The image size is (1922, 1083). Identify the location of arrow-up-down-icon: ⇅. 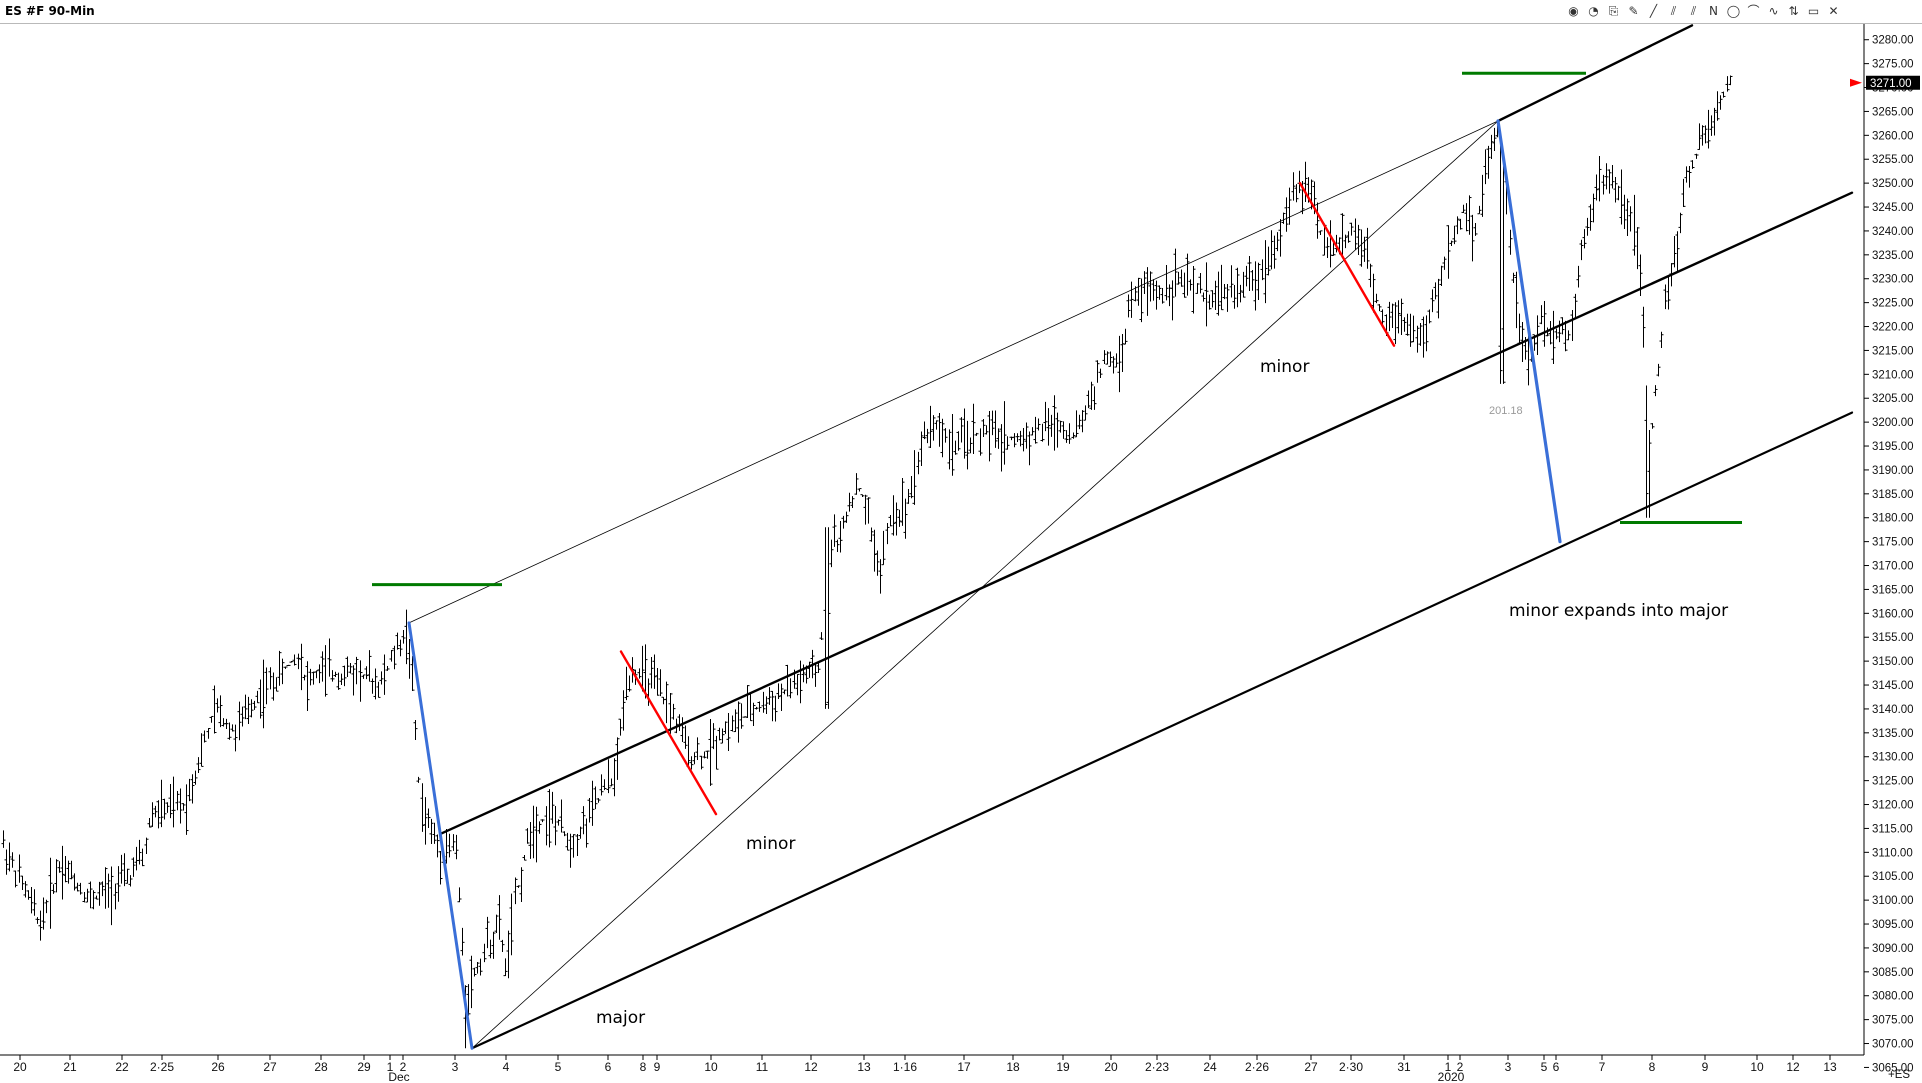
(1793, 11).